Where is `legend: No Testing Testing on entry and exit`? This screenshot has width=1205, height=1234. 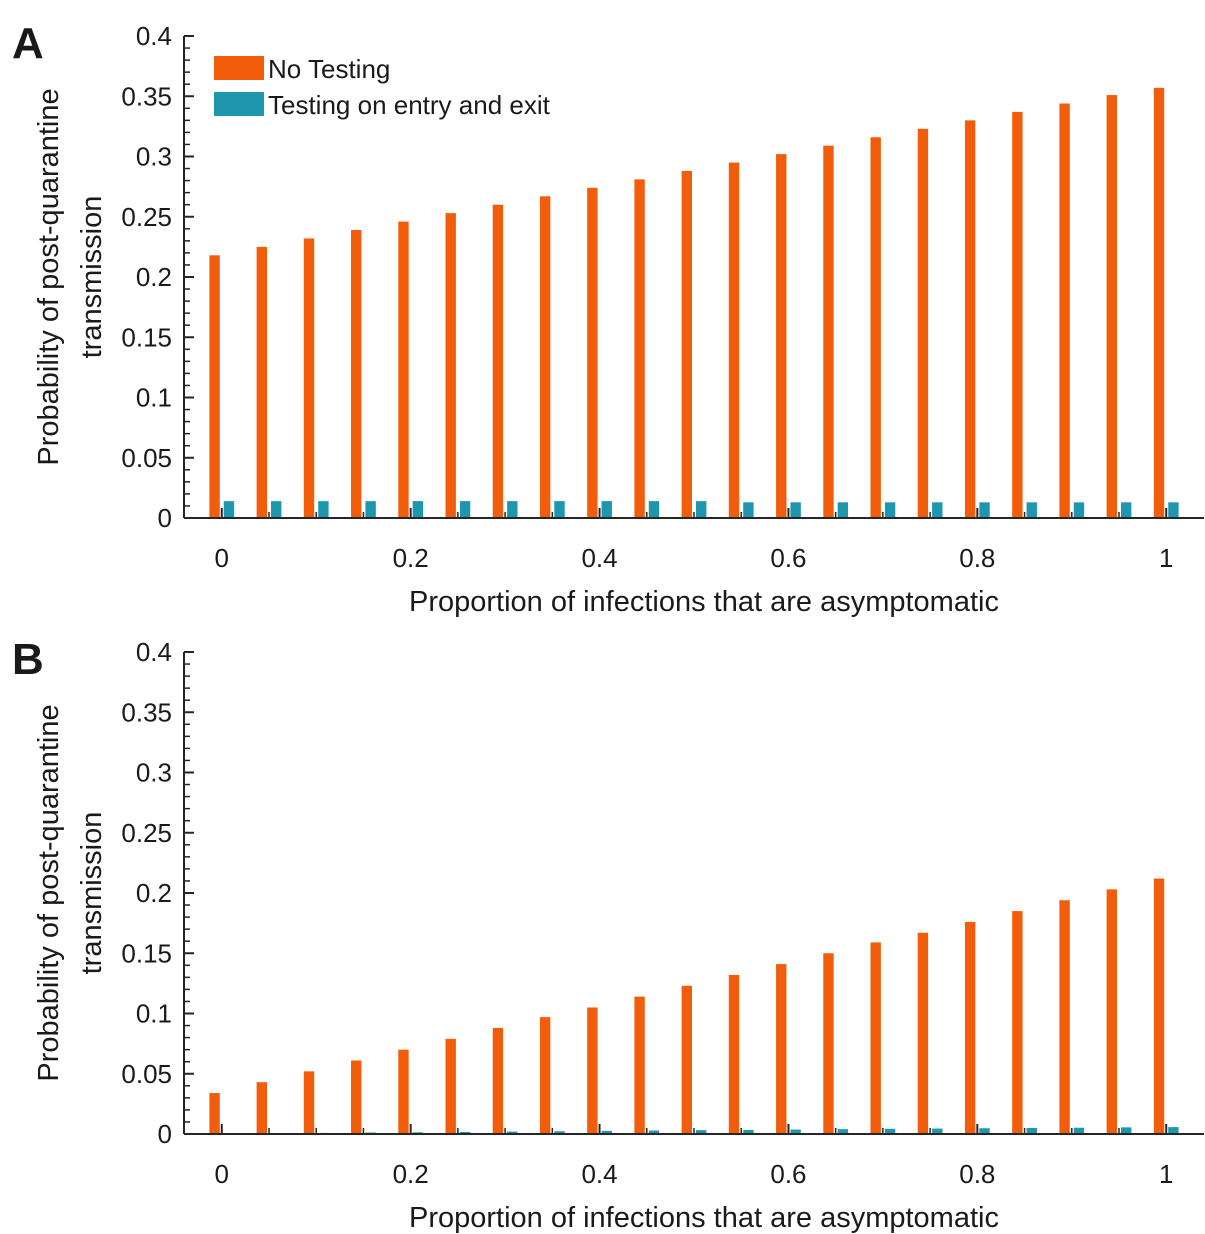
legend: No Testing Testing on entry and exit is located at coordinates (382, 87).